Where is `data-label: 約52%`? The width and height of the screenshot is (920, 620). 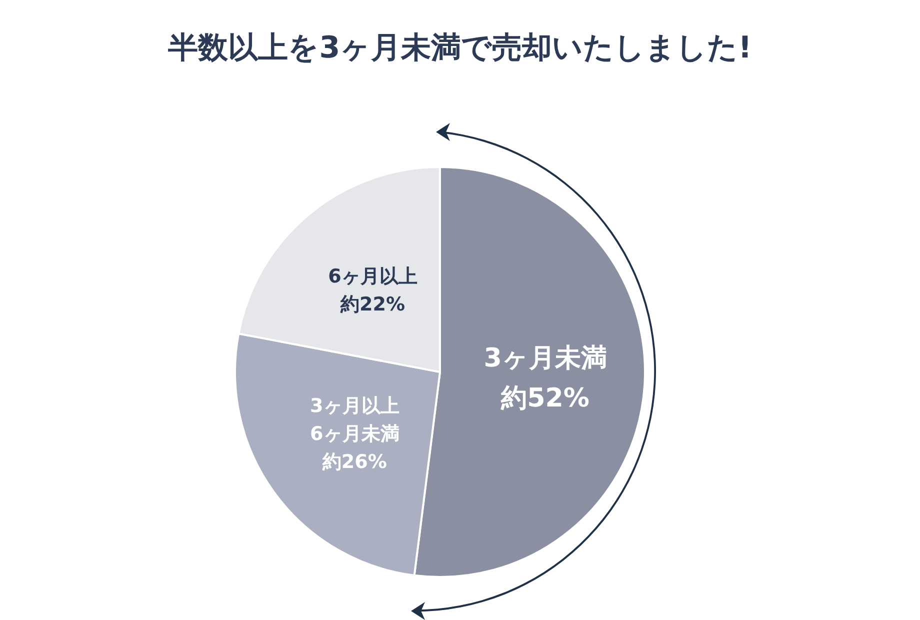
data-label: 約52% is located at coordinates (545, 399).